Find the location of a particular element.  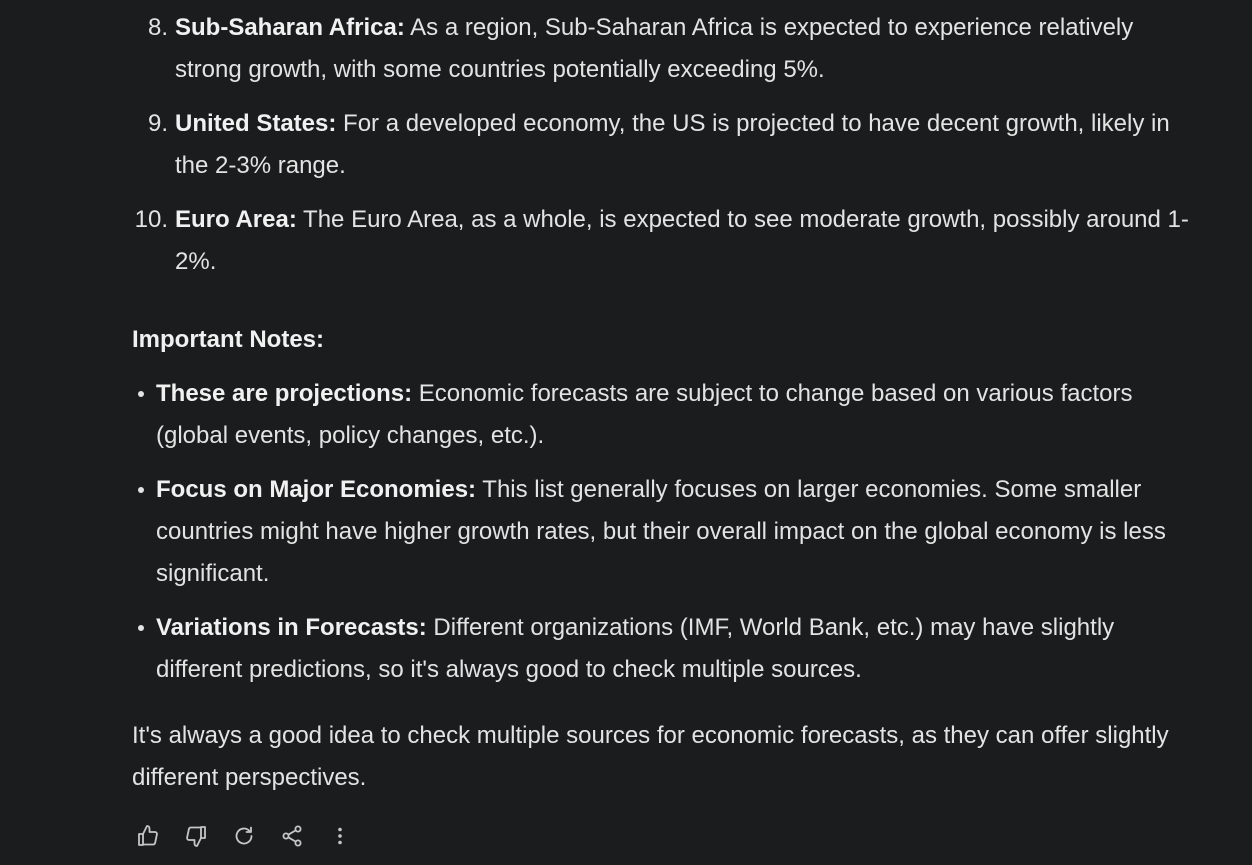

bad-response-button is located at coordinates (196, 836).